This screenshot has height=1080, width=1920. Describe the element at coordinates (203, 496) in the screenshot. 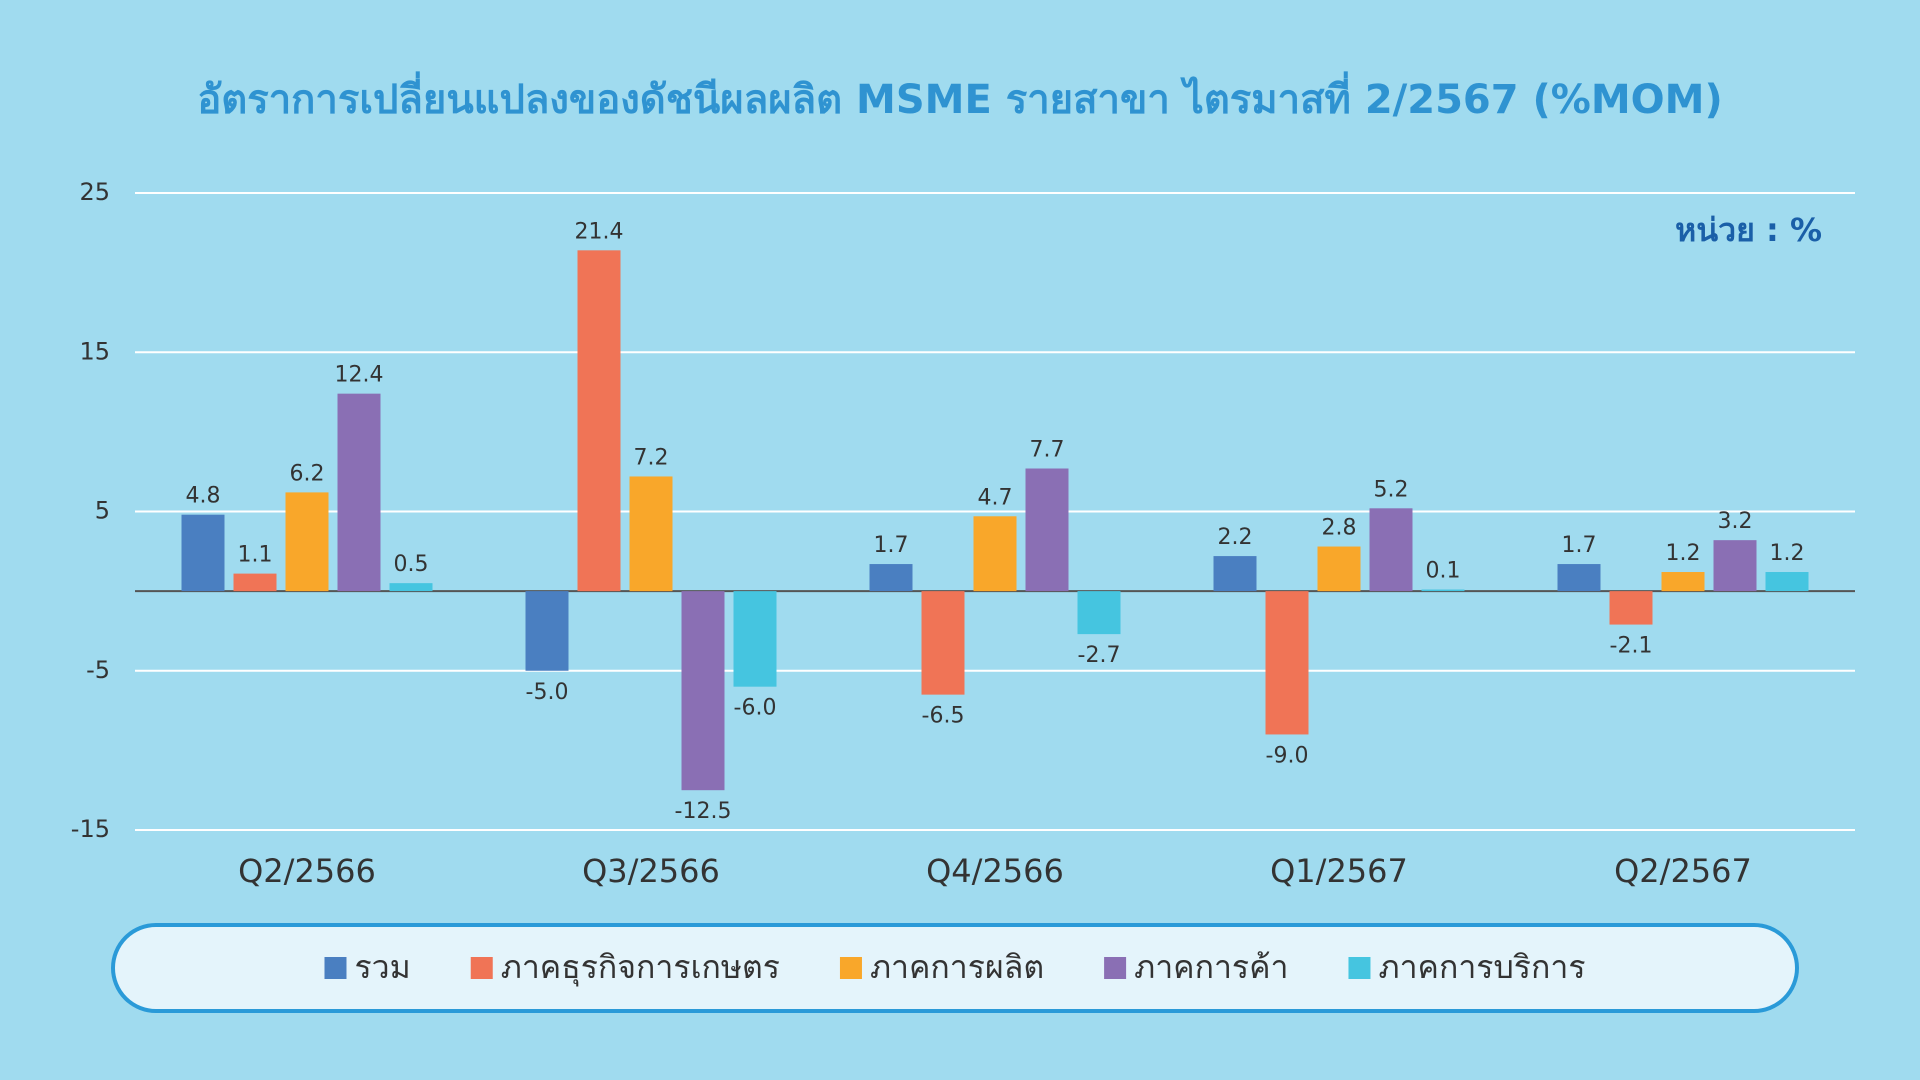

I see `value-label: 4.8` at that location.